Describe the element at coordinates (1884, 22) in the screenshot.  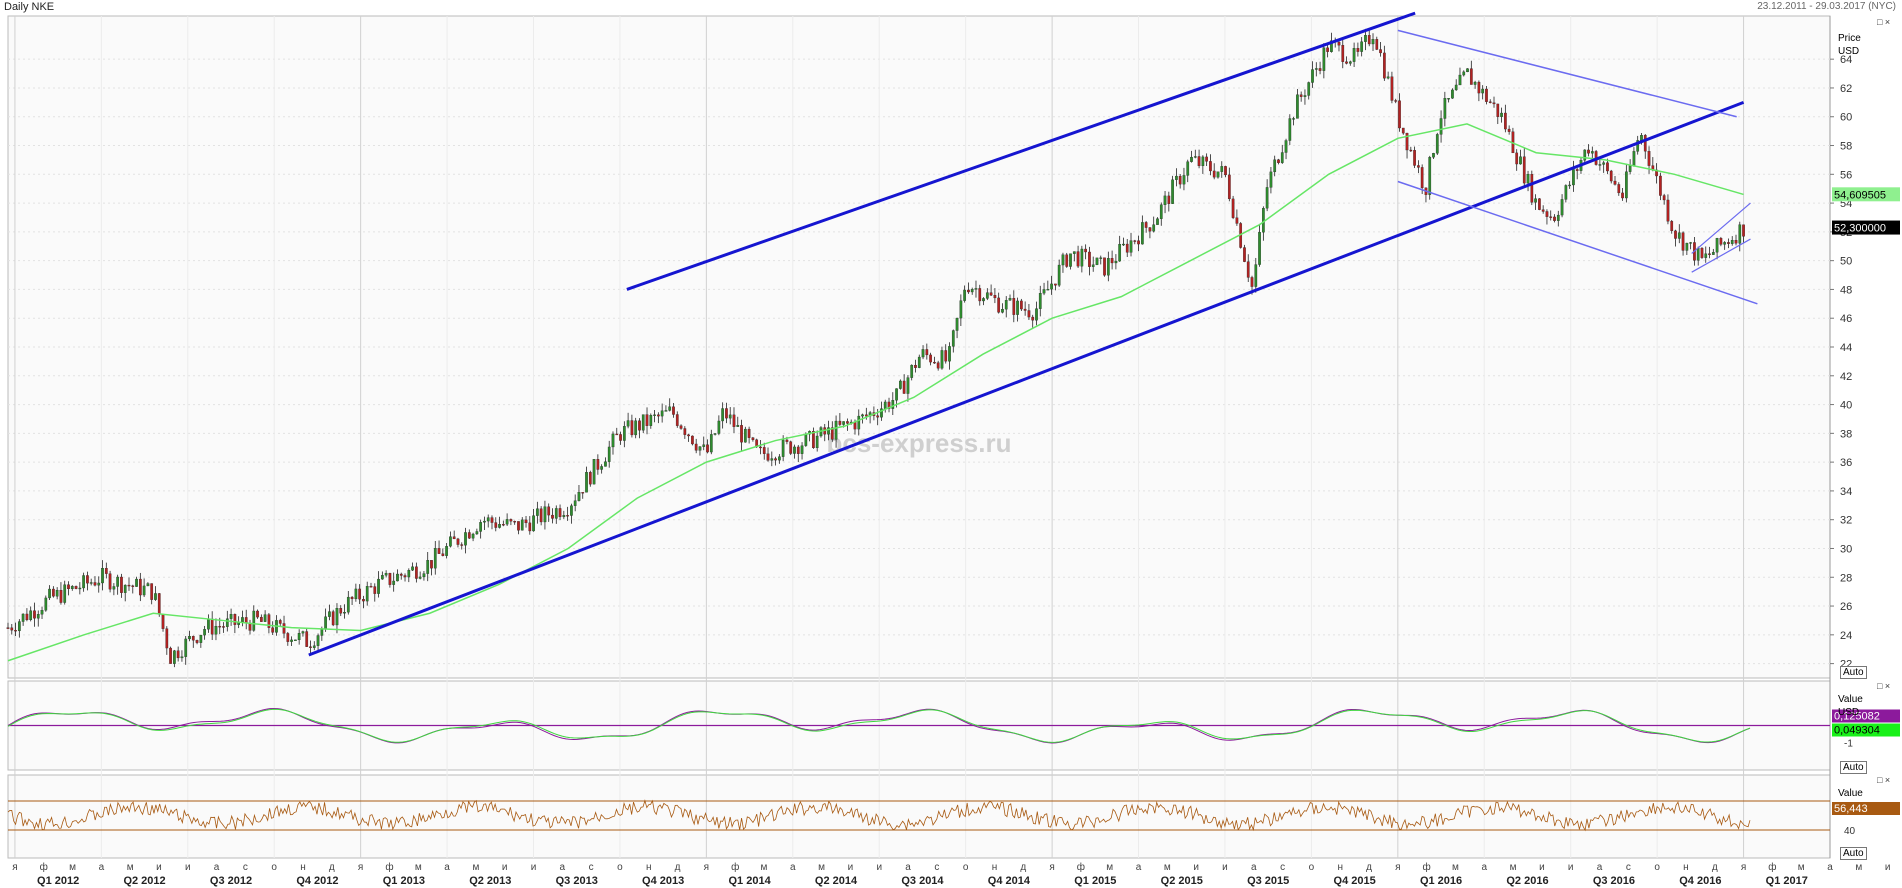
I see `price-pane-controls: □ ×` at that location.